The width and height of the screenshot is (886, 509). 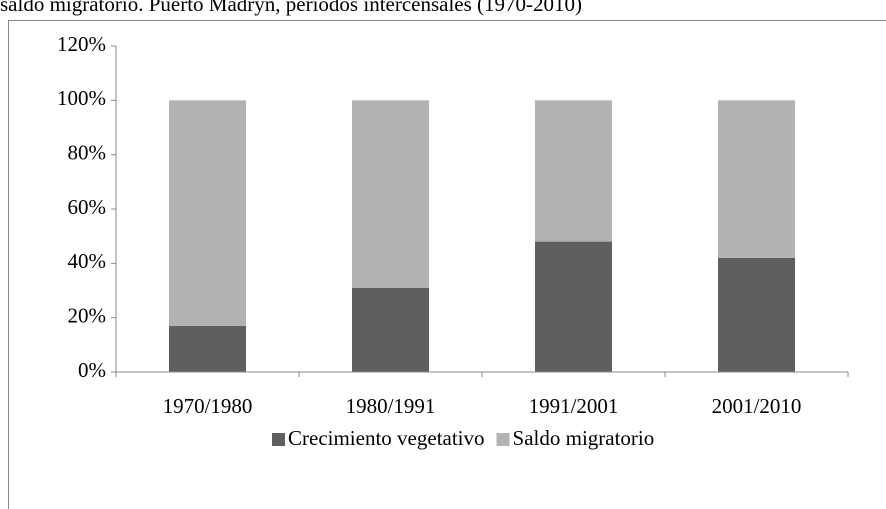 What do you see at coordinates (391, 406) in the screenshot?
I see `x-tick-label: 1980/1991` at bounding box center [391, 406].